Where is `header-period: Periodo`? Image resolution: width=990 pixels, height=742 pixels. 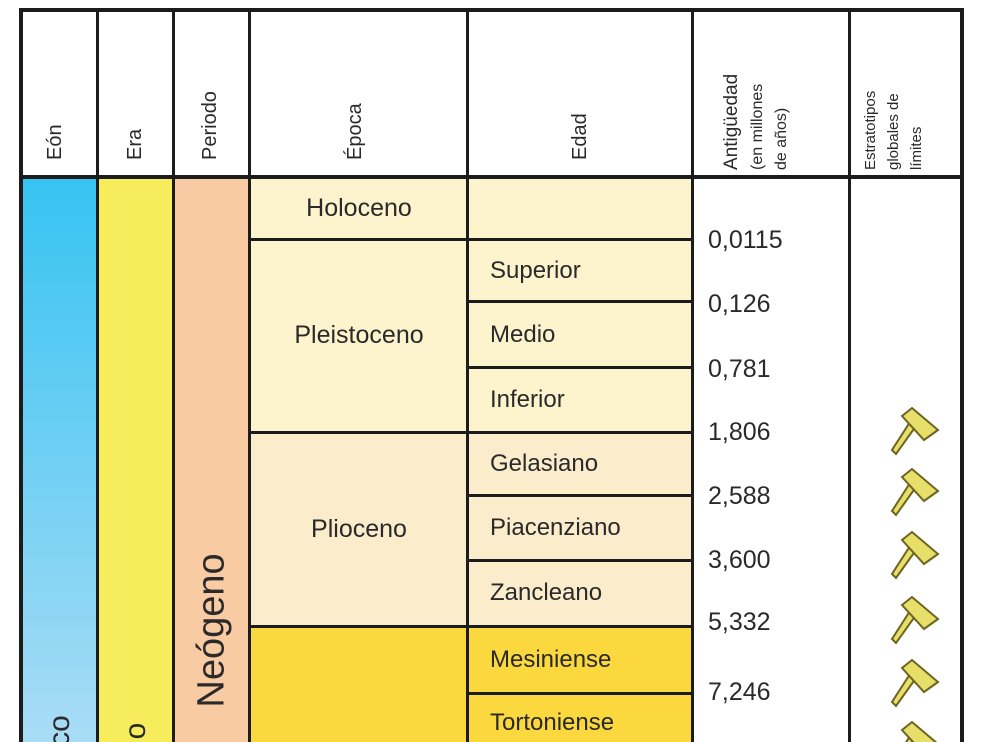 header-period: Periodo is located at coordinates (210, 125).